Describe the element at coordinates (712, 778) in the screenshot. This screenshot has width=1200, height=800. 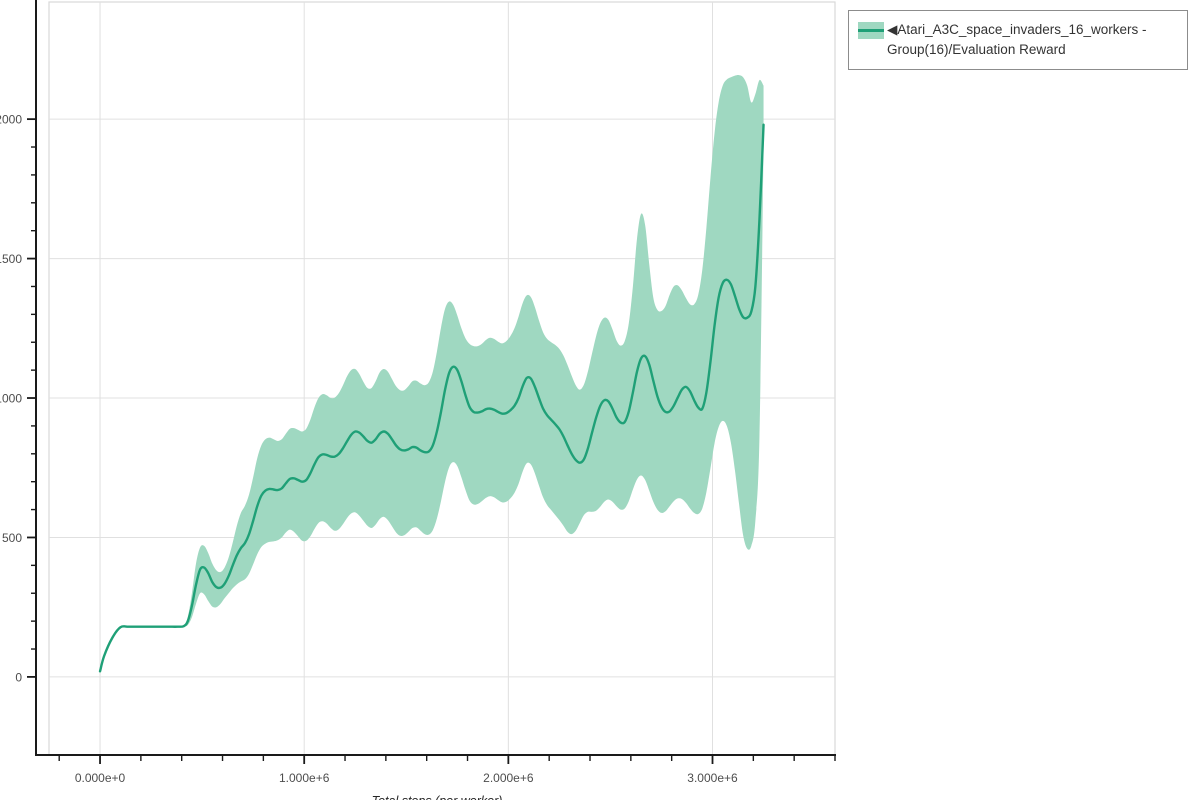
I see `svg-text: 3.000e+6` at that location.